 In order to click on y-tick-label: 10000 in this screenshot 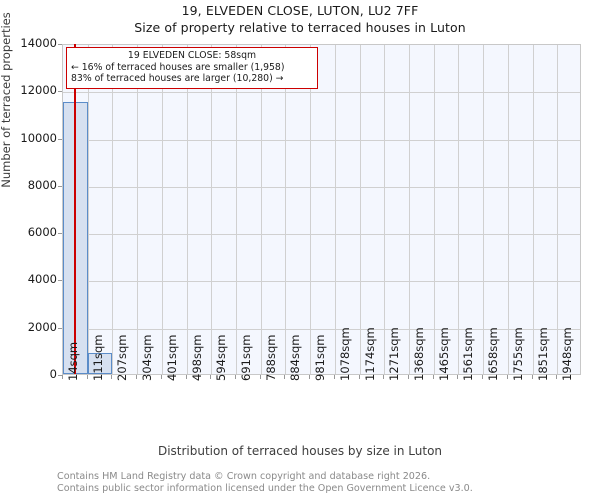, I will do `click(38, 137)`.